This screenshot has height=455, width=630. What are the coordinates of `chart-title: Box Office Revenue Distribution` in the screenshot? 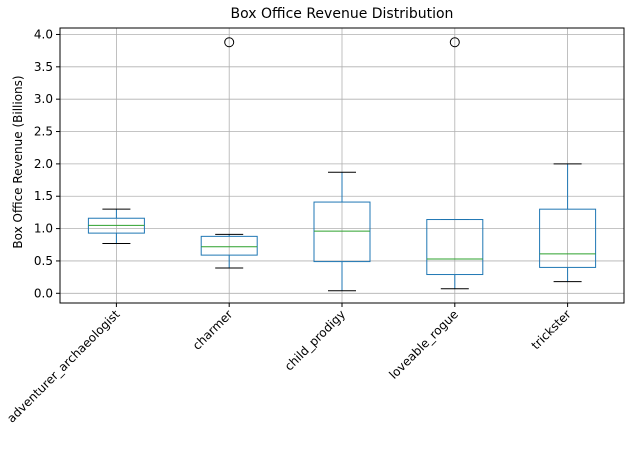 It's located at (342, 14).